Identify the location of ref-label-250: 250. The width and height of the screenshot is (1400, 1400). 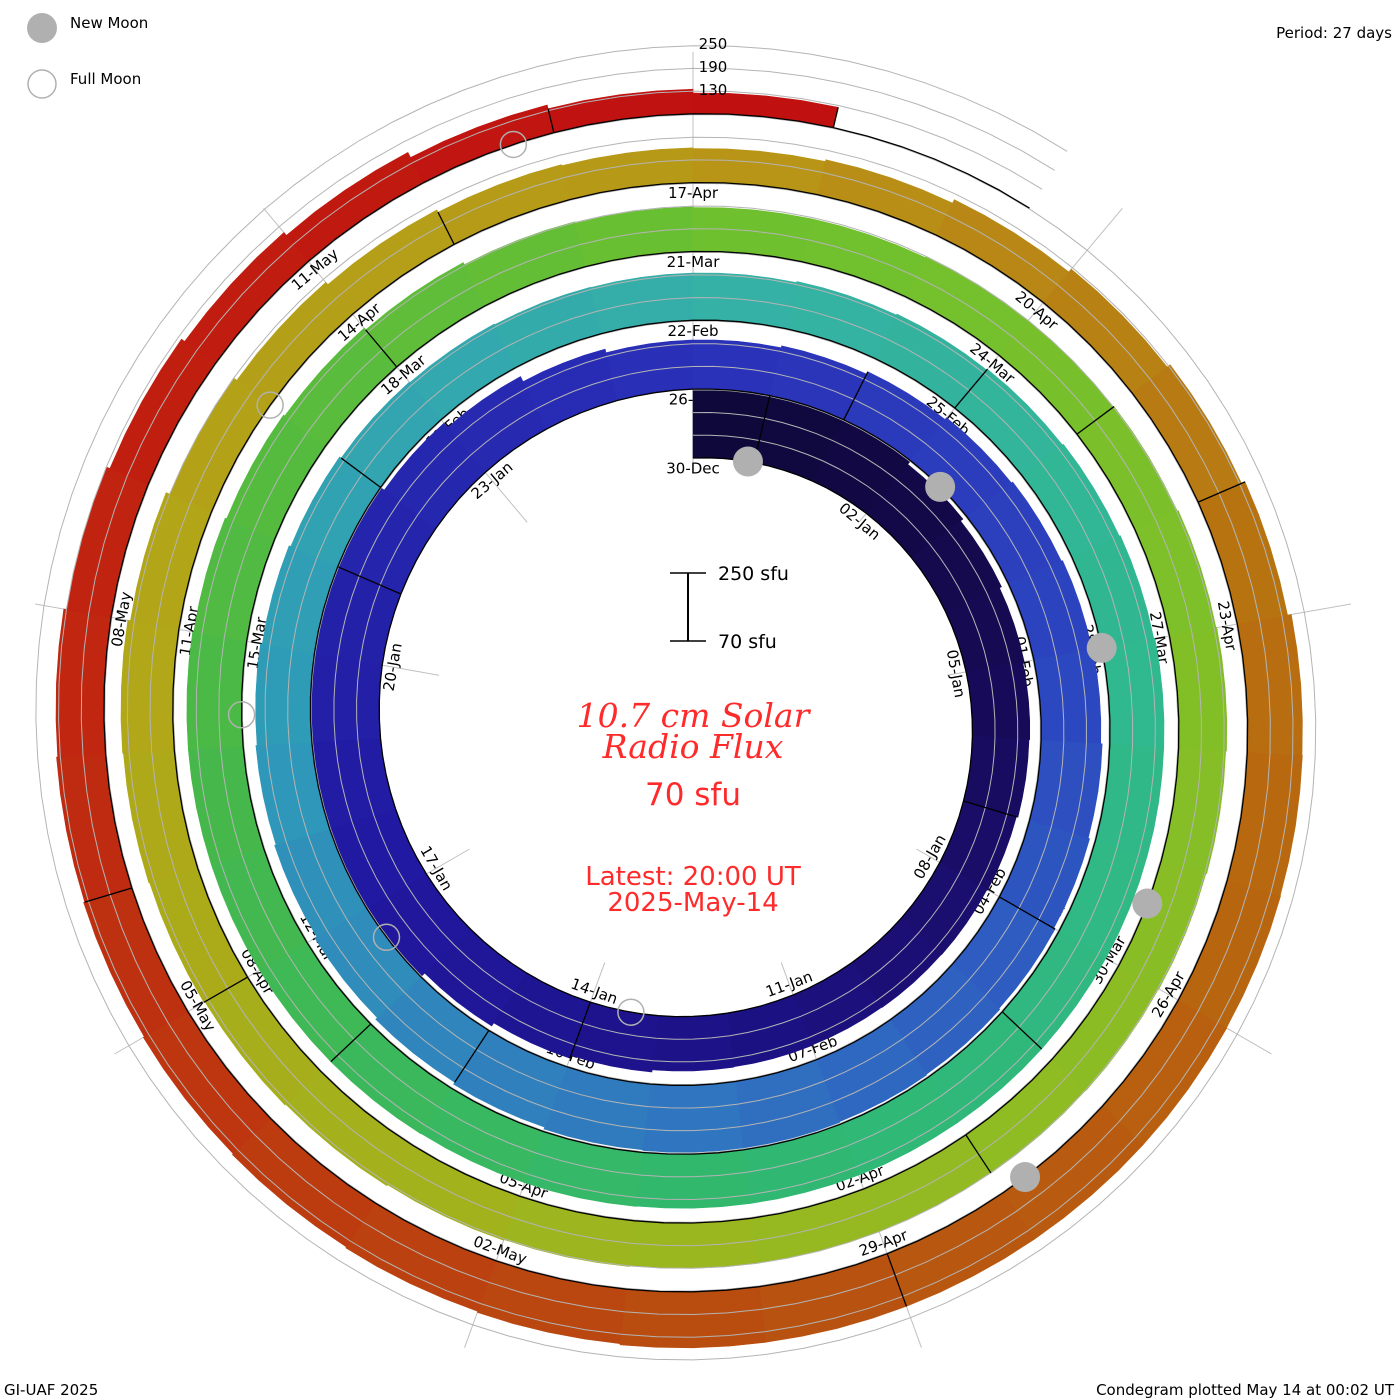
(713, 44).